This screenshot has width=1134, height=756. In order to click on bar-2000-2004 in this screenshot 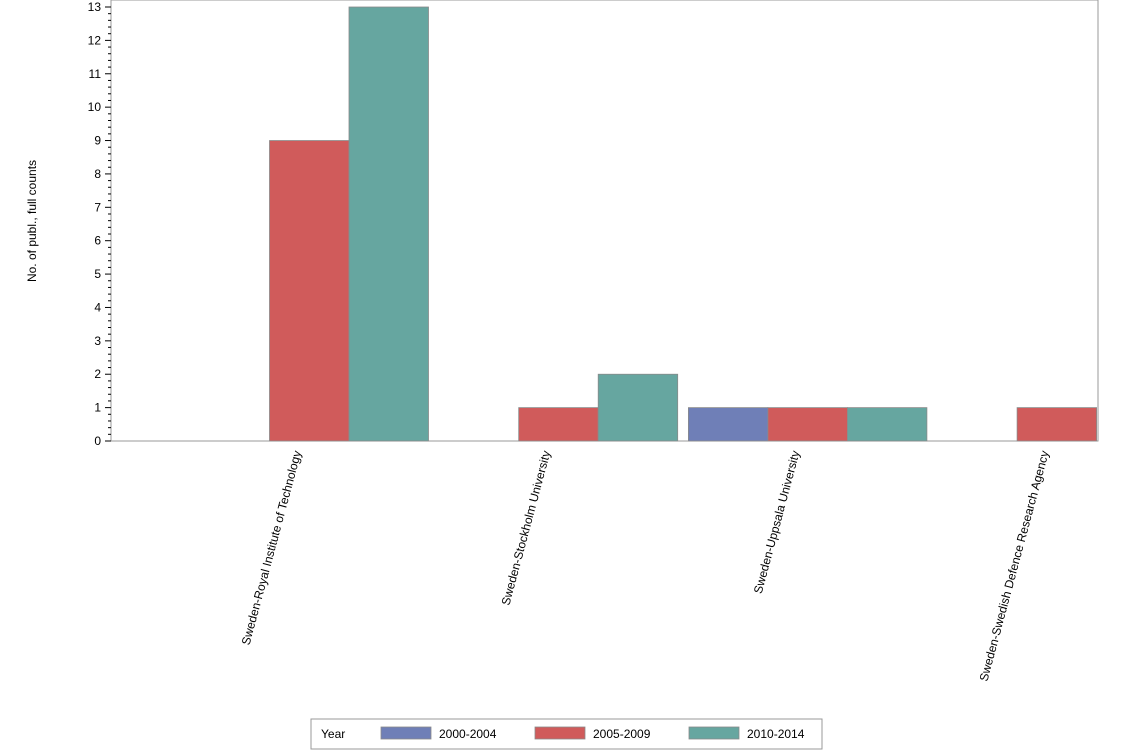, I will do `click(728, 424)`.